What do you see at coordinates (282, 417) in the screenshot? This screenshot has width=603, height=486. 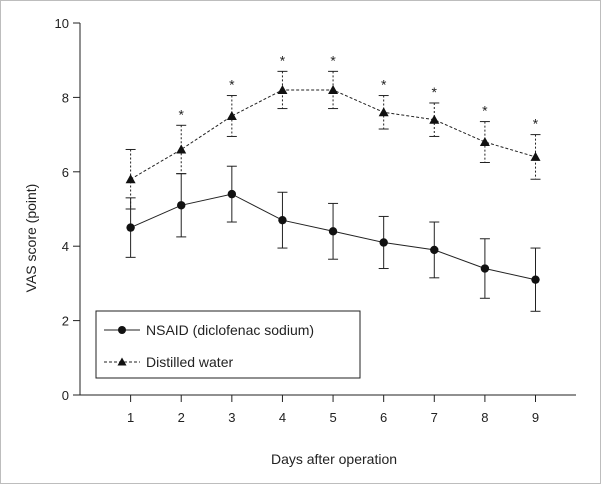 I see `x-tick-label: 4` at bounding box center [282, 417].